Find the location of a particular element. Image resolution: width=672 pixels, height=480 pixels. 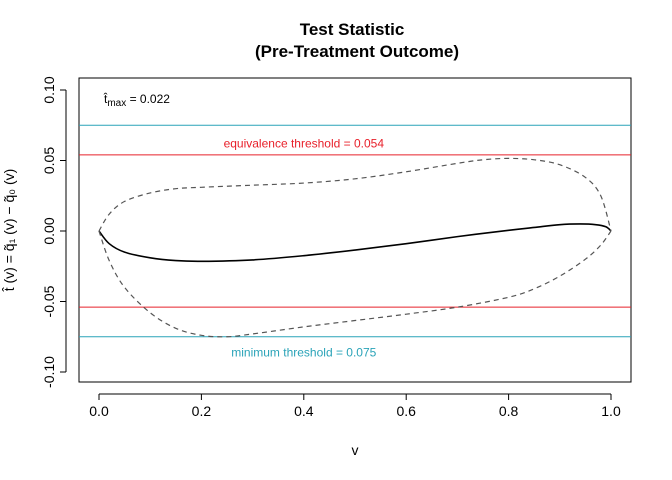

y-tick-label: 0.10 is located at coordinates (49, 89).